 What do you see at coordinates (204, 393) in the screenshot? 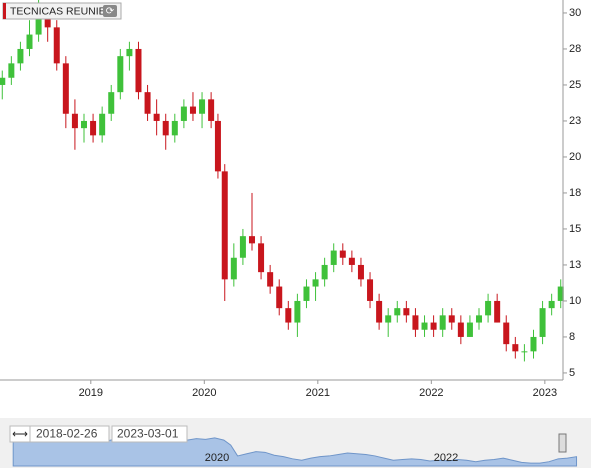
I see `x-tick-label: 2020` at bounding box center [204, 393].